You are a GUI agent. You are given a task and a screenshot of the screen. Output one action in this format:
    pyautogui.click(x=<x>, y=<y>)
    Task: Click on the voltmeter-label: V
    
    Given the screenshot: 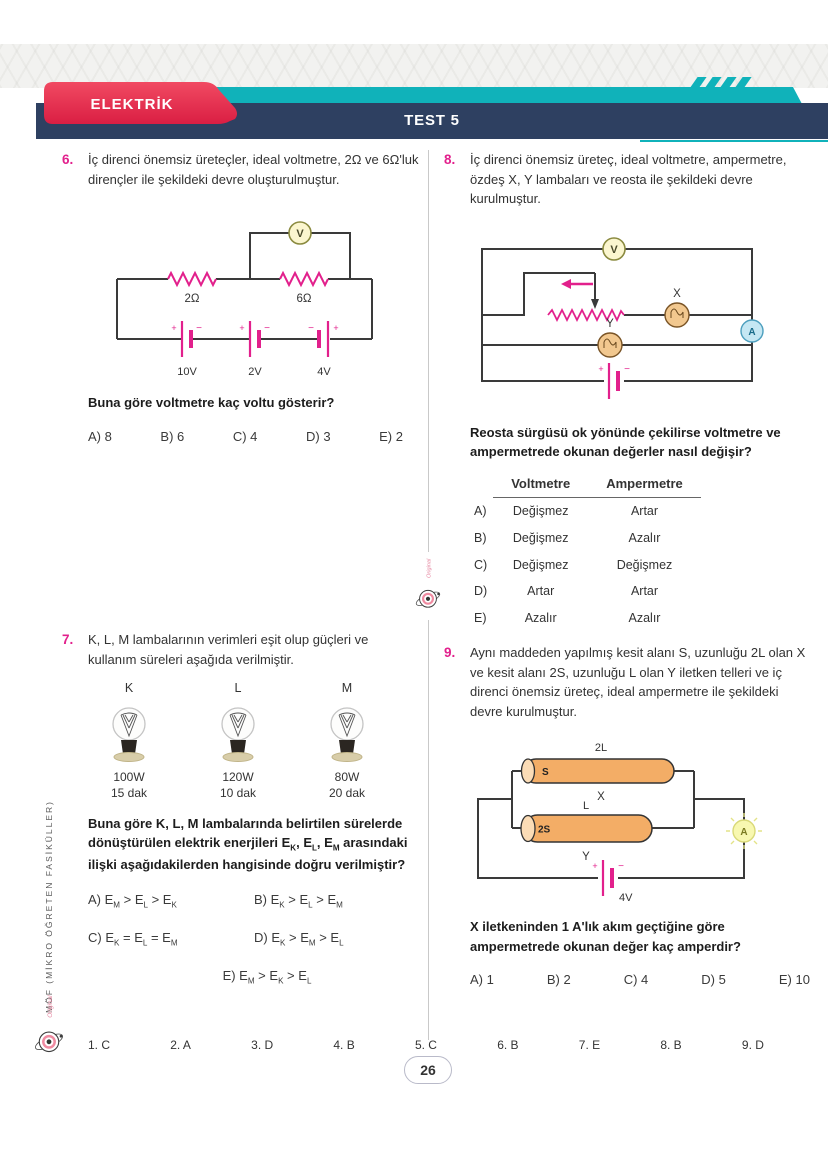 What is the action you would take?
    pyautogui.click(x=300, y=234)
    